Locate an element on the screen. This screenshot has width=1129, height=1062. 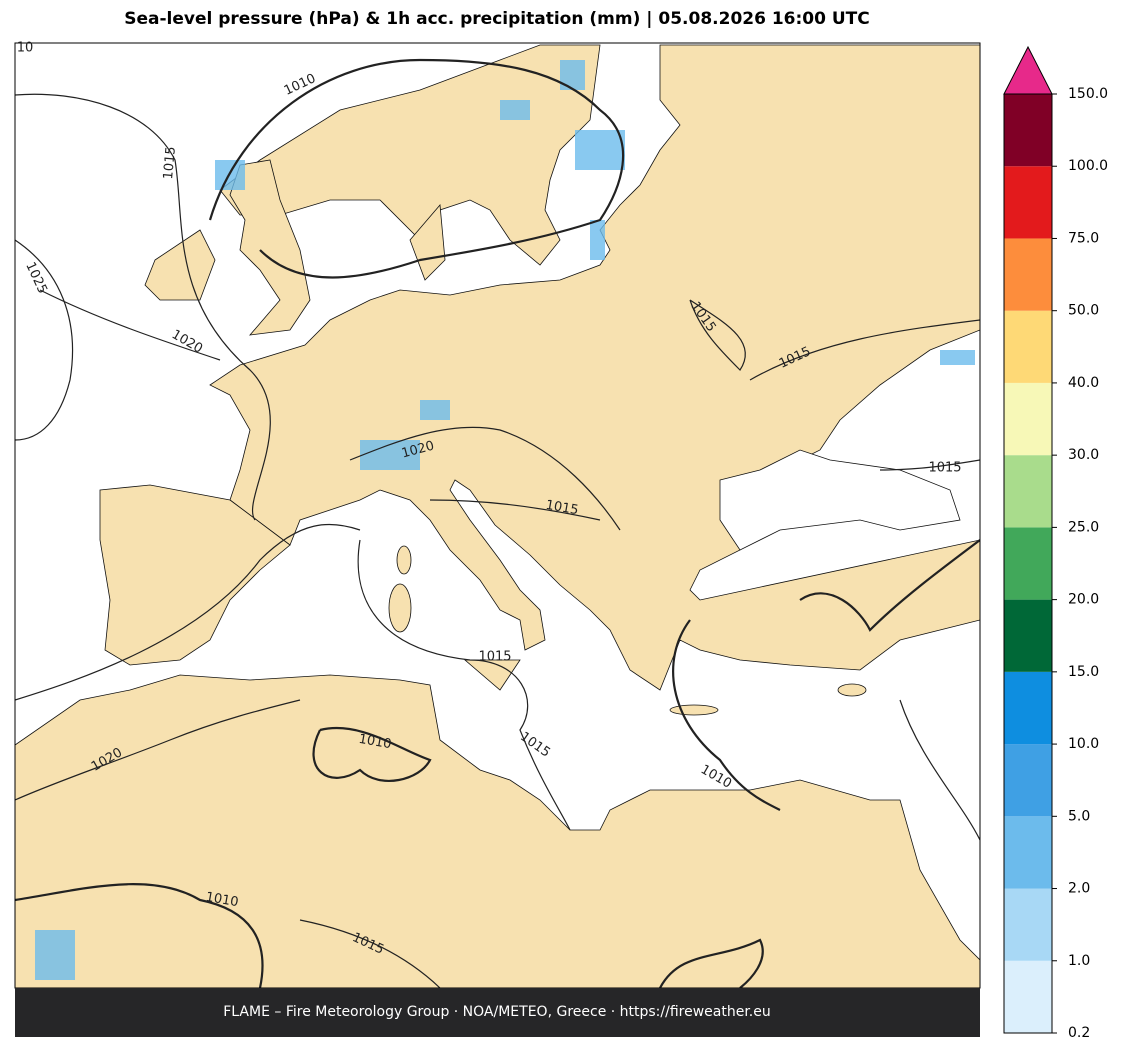
colorbar-extend is located at coordinates (1028, 70).